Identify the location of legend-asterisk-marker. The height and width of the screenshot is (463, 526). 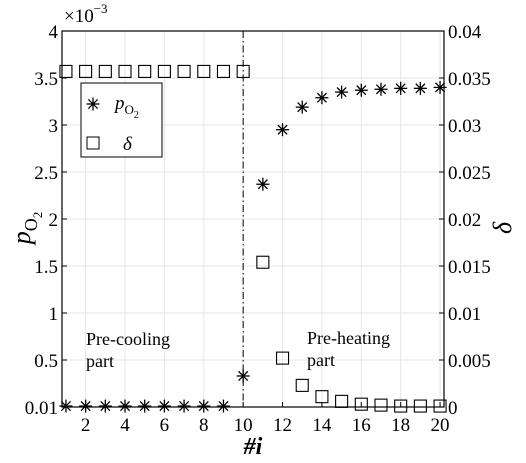
(93, 104).